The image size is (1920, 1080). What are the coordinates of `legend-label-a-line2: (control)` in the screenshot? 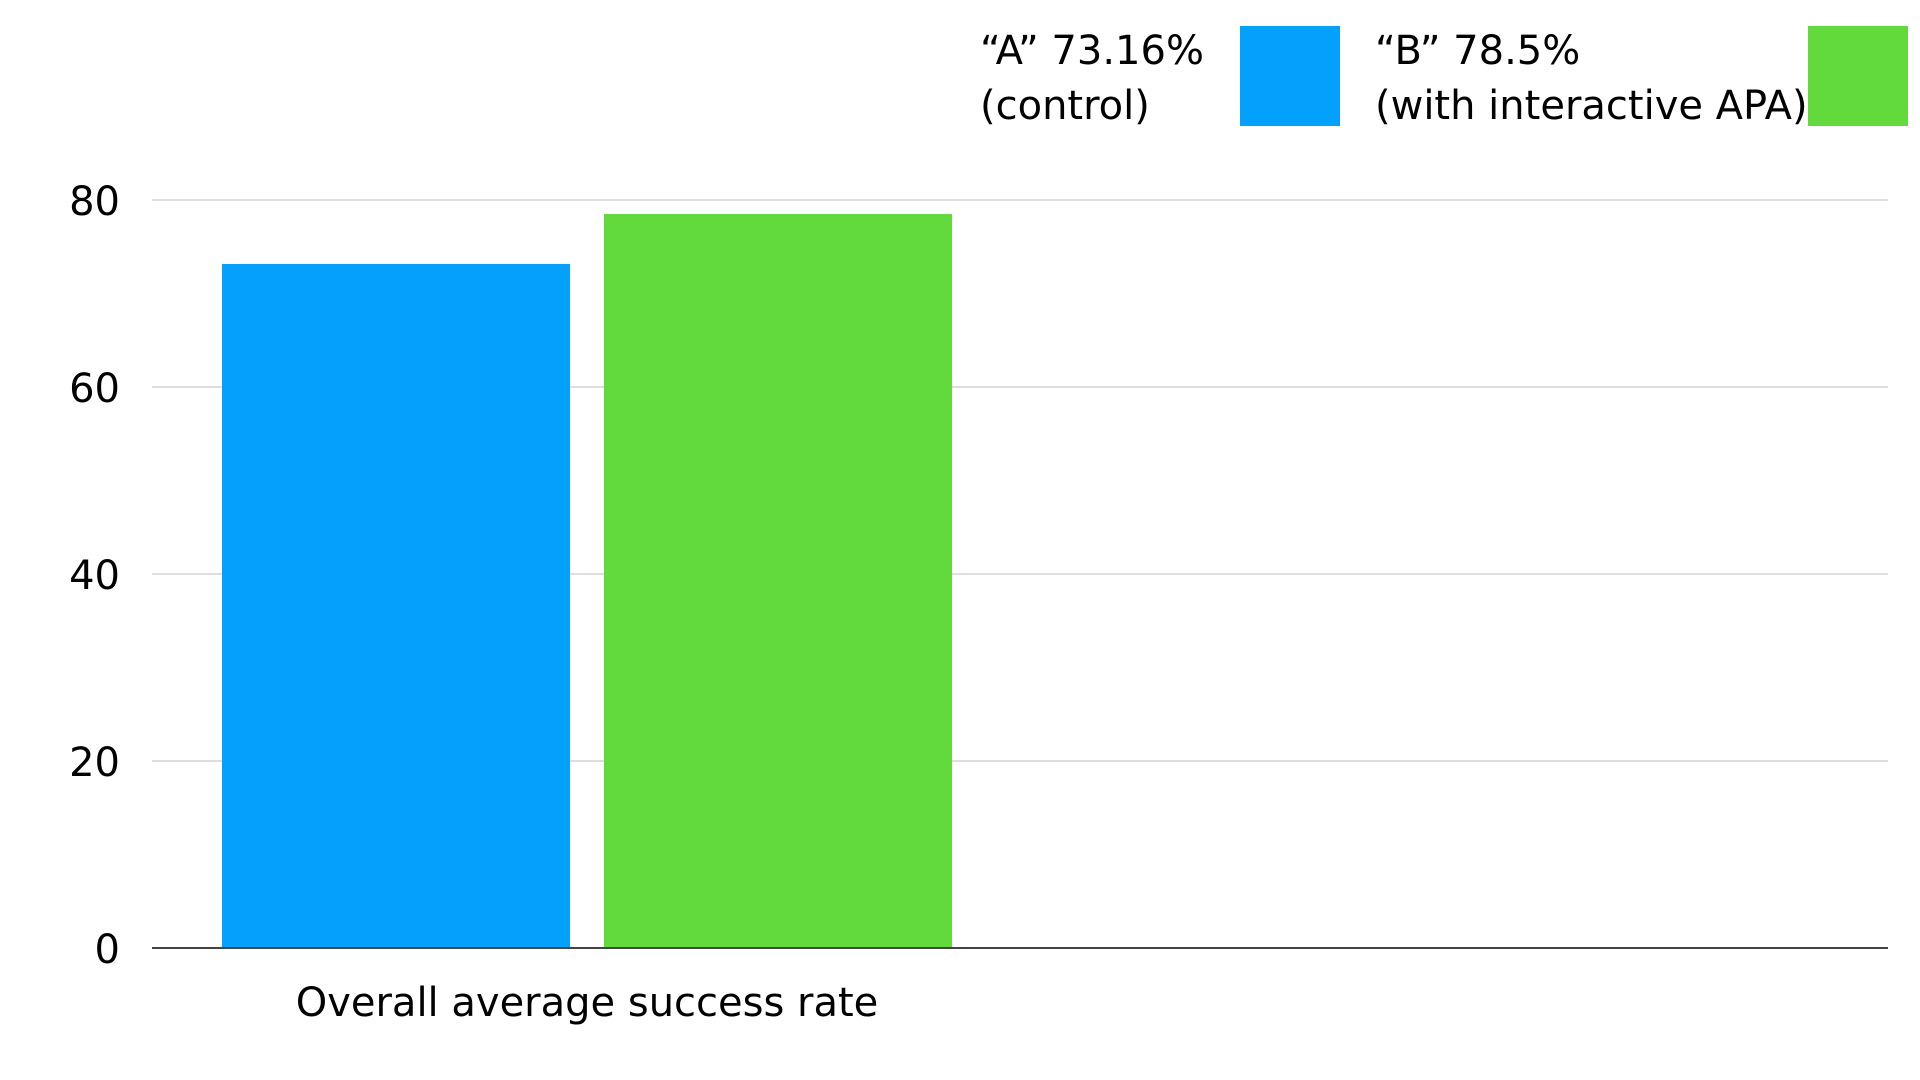 It's located at (1065, 106).